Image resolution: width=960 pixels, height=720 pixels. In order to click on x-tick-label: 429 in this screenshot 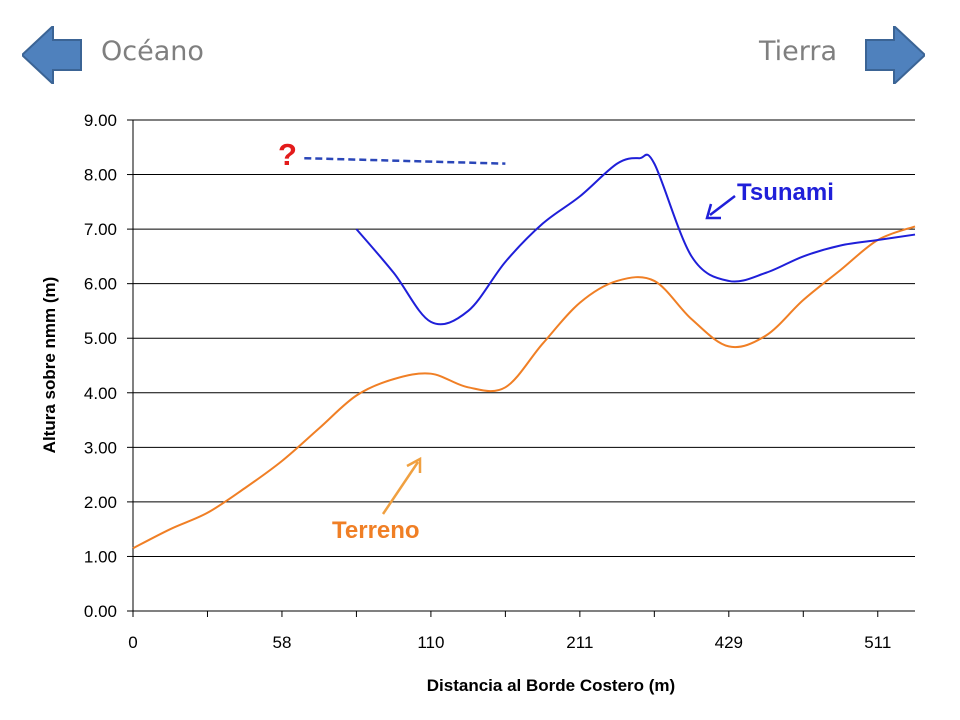, I will do `click(729, 642)`.